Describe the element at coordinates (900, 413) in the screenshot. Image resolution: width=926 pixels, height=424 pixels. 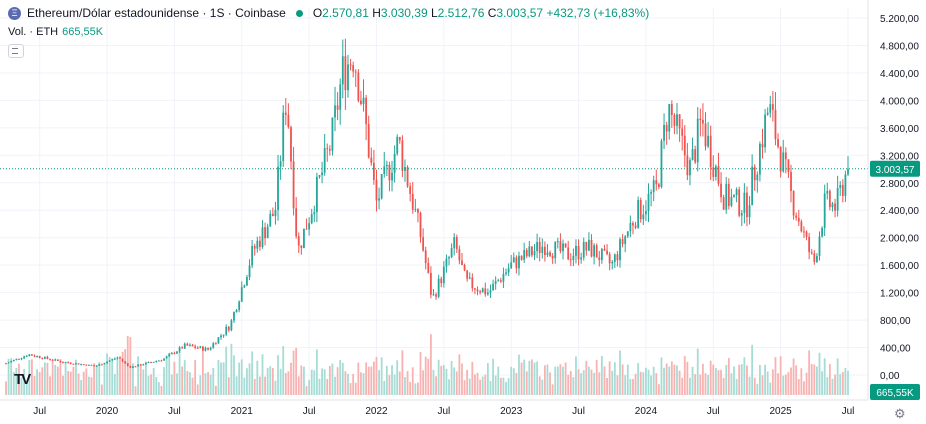
I see `gear-icon: ⚙` at that location.